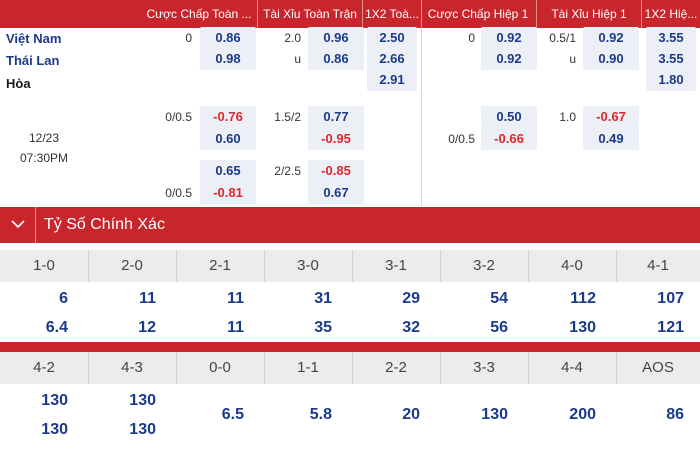 Image resolution: width=700 pixels, height=456 pixels. Describe the element at coordinates (132, 265) in the screenshot. I see `score-label: 2-0` at that location.